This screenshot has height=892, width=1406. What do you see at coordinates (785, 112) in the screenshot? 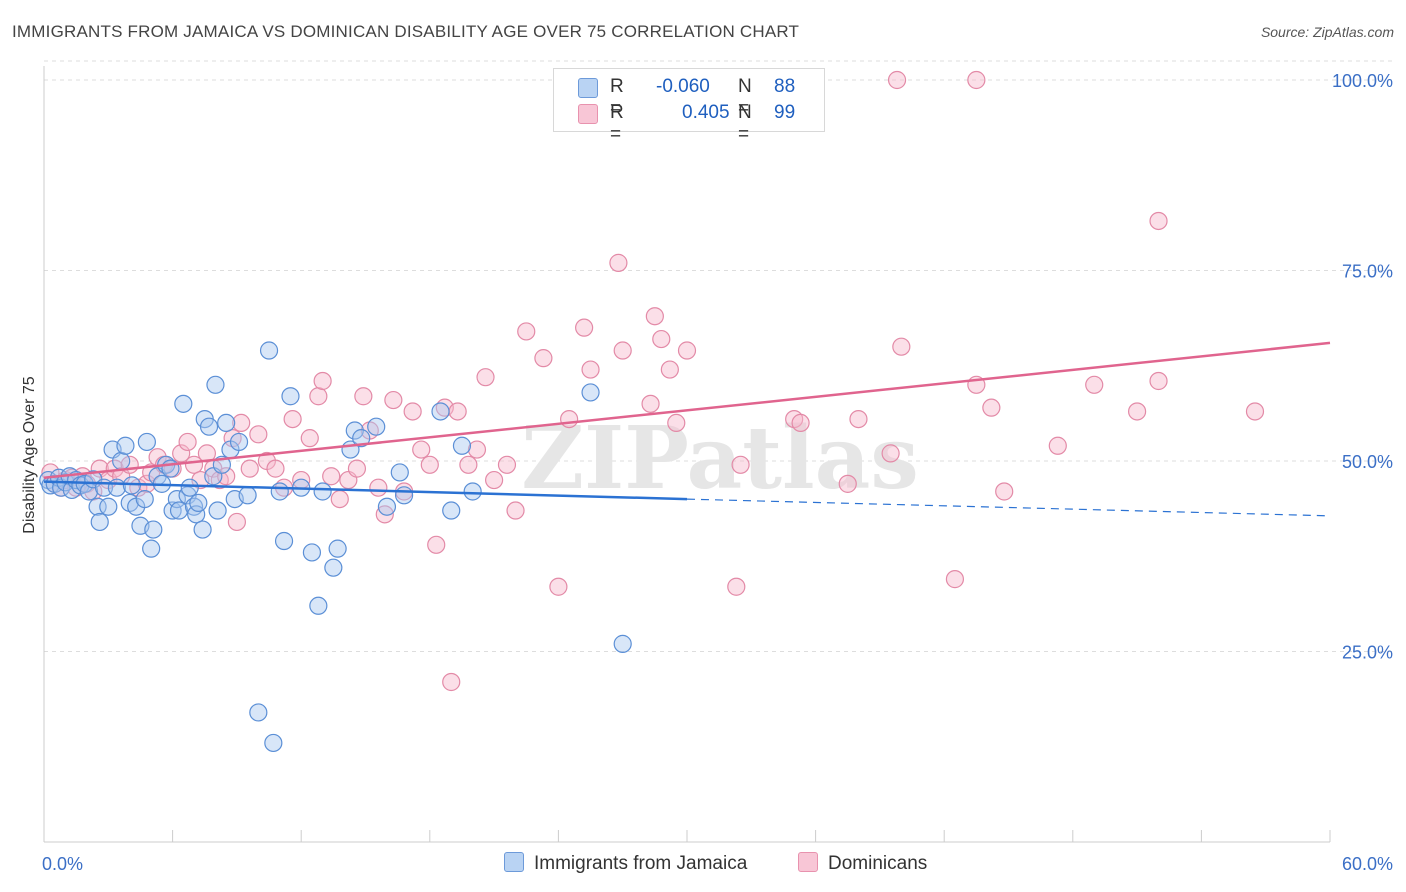
I see `n-value: 99` at bounding box center [785, 112].